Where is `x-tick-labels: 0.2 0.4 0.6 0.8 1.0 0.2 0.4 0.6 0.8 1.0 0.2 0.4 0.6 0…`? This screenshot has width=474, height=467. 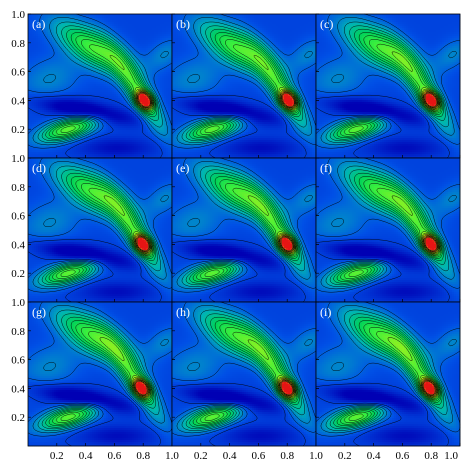
x-tick-labels: 0.2 0.4 0.6 0.8 1.0 0.2 0.4 0.6 0.8 1.0 0.2 0.4 0.6 0… is located at coordinates (254, 456).